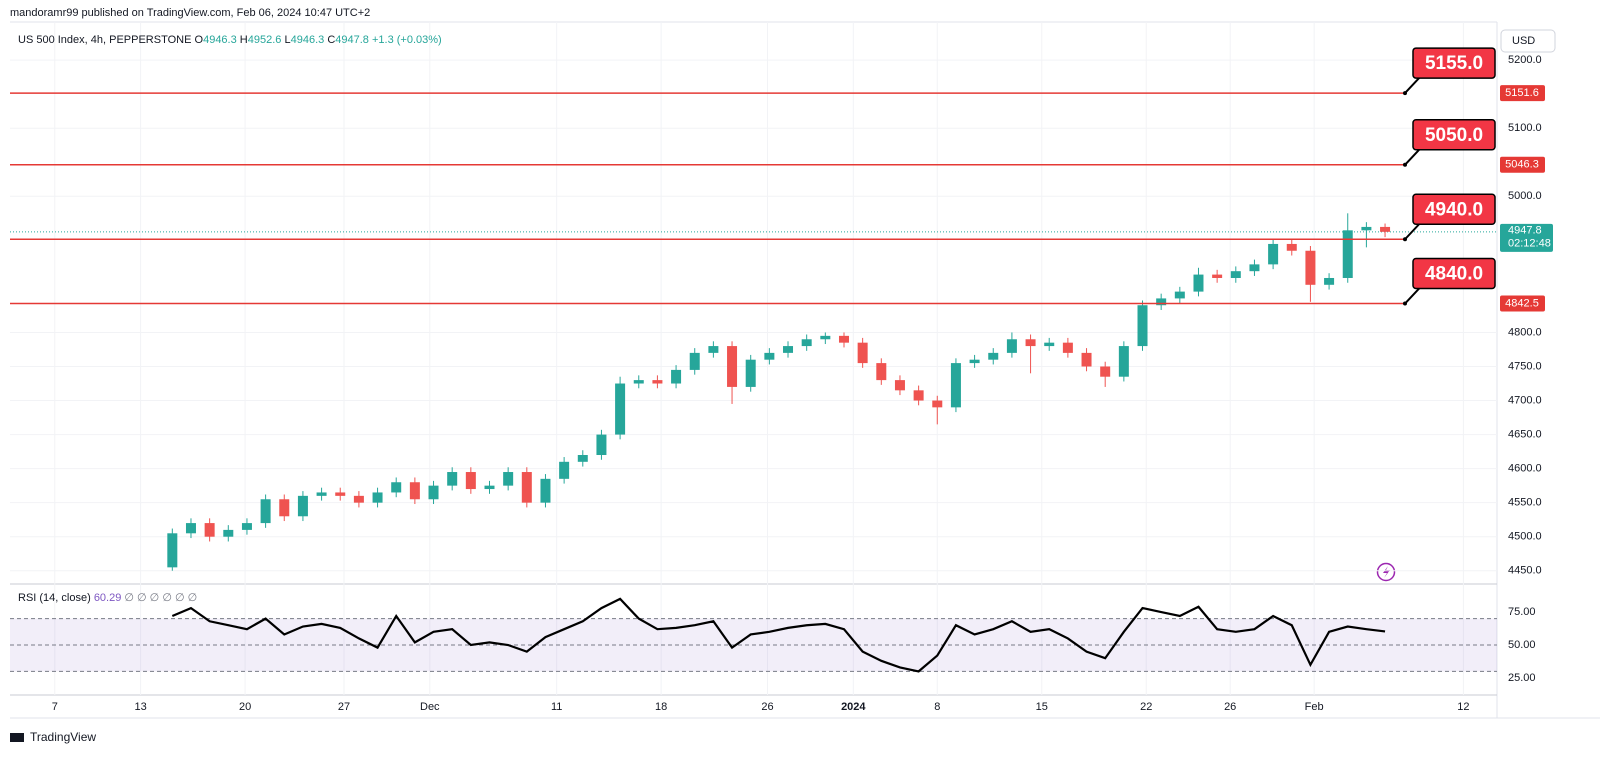 The height and width of the screenshot is (774, 1600). What do you see at coordinates (108, 598) in the screenshot?
I see `rsi-value: 60.29` at bounding box center [108, 598].